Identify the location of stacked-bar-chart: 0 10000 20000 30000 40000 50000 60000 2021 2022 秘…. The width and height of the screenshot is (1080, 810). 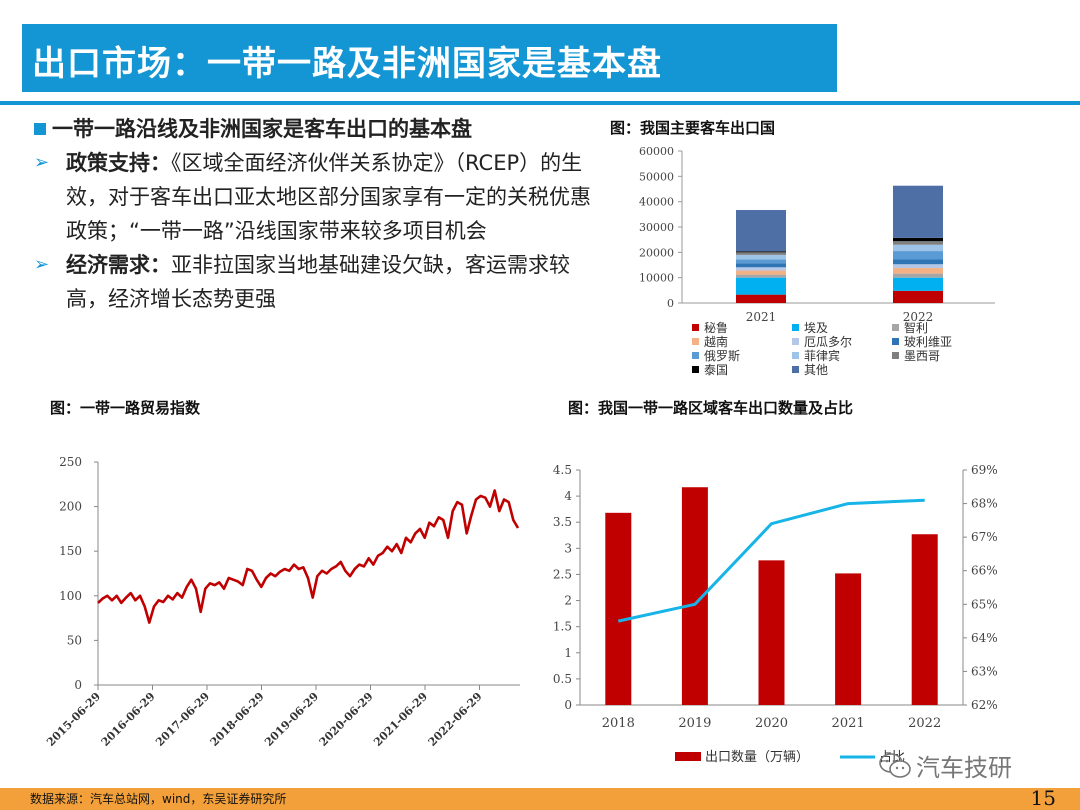
(817, 261).